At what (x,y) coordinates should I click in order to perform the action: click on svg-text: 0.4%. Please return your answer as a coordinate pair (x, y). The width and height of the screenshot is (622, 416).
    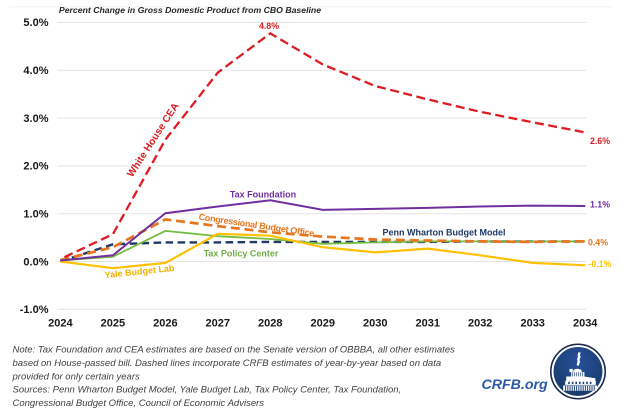
    Looking at the image, I should click on (598, 242).